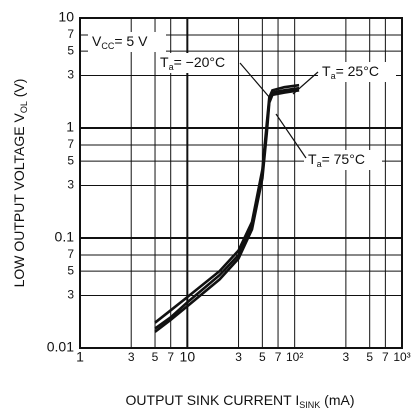 This screenshot has width=419, height=413. I want to click on y-tick-label: 0.01, so click(60, 347).